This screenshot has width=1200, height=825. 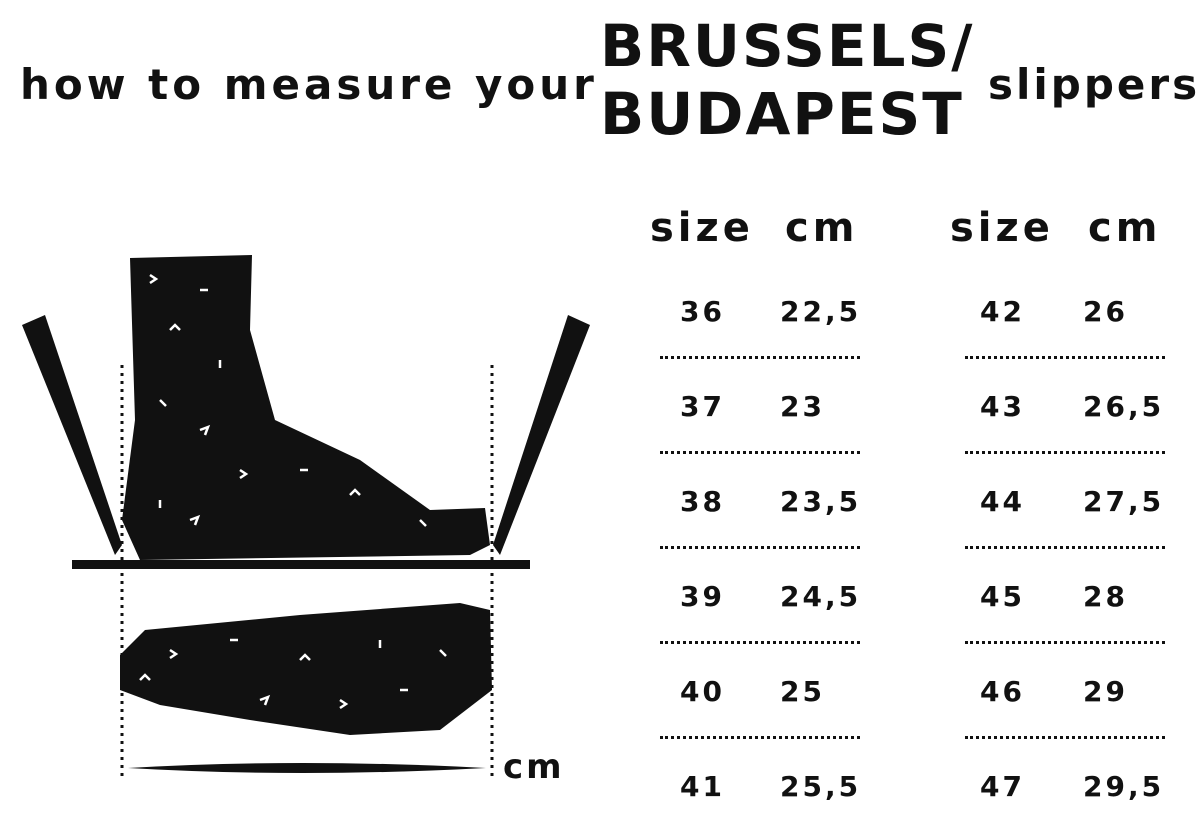 I want to click on ground-line, so click(x=301, y=564).